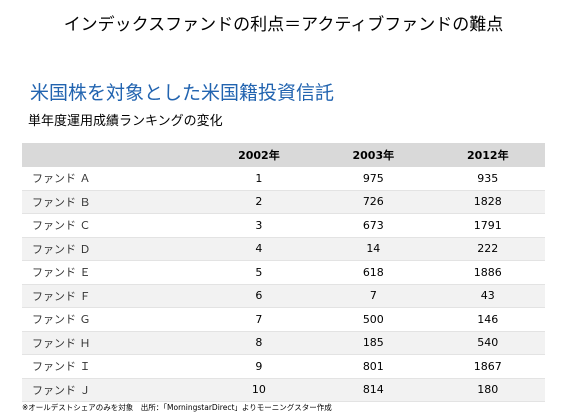  I want to click on table-row: ファンド Ｉ 9 801 1867, so click(283, 366).